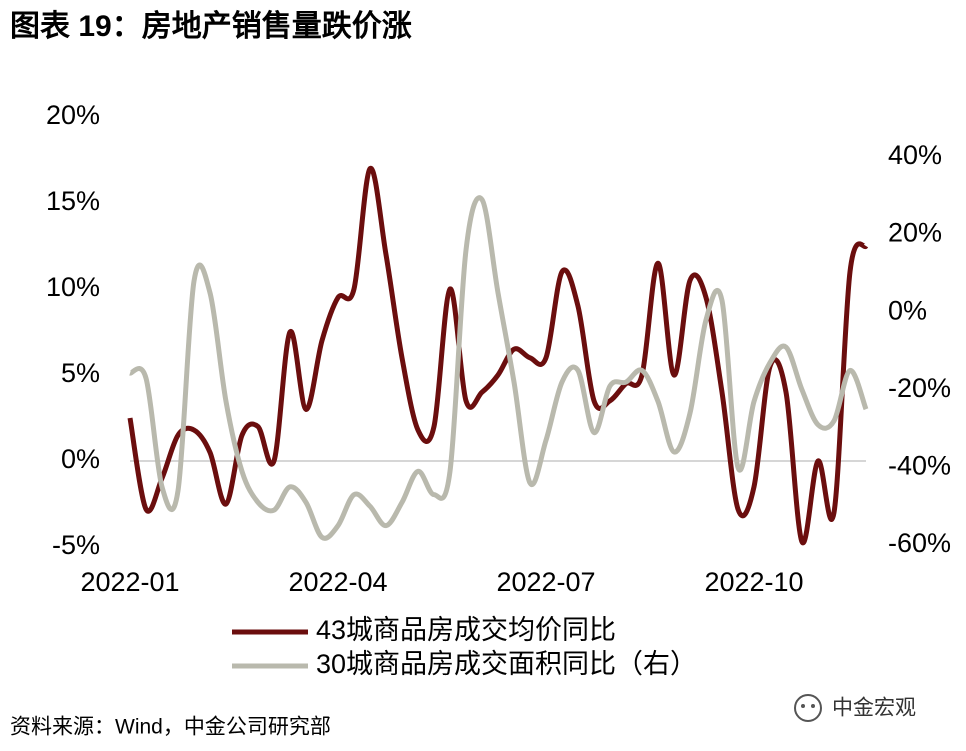  I want to click on source: 资料来源：Wind，中金公司研究部, so click(170, 727).